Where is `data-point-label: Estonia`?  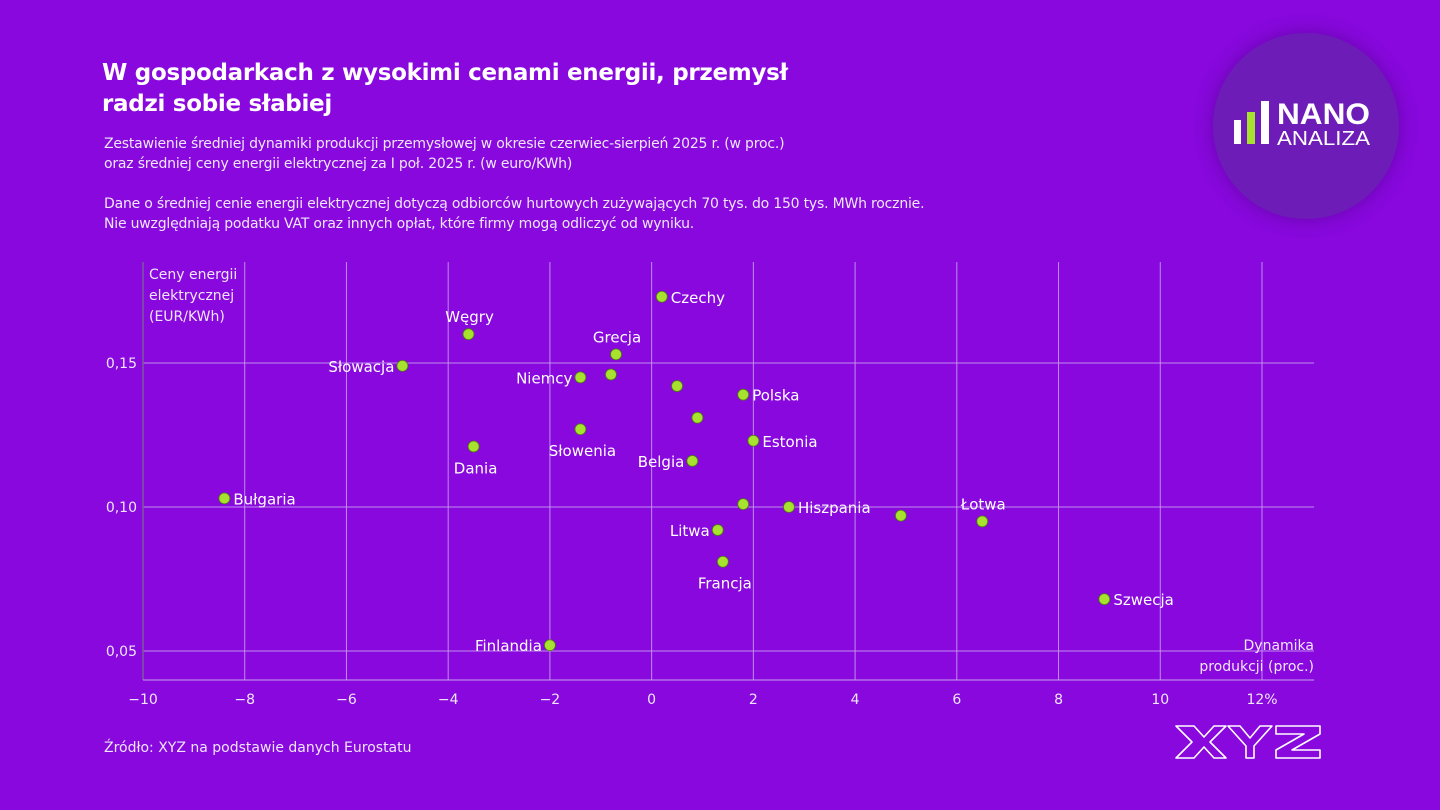 data-point-label: Estonia is located at coordinates (789, 442).